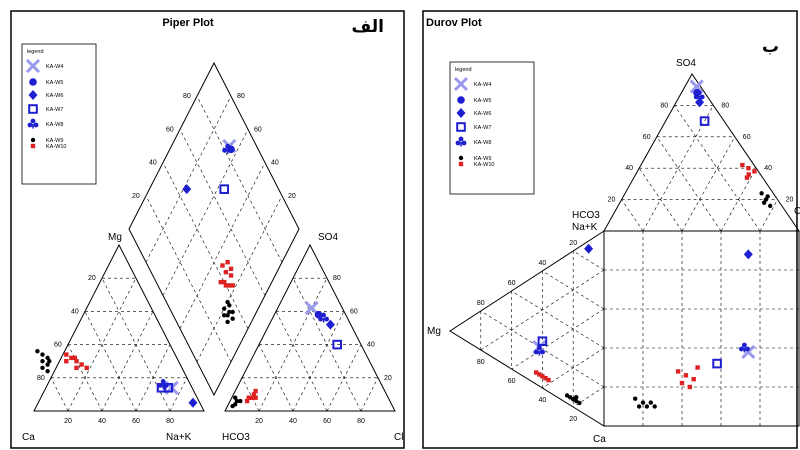 Image resolution: width=800 pixels, height=450 pixels. I want to click on diamond-right-tick: 60, so click(258, 129).